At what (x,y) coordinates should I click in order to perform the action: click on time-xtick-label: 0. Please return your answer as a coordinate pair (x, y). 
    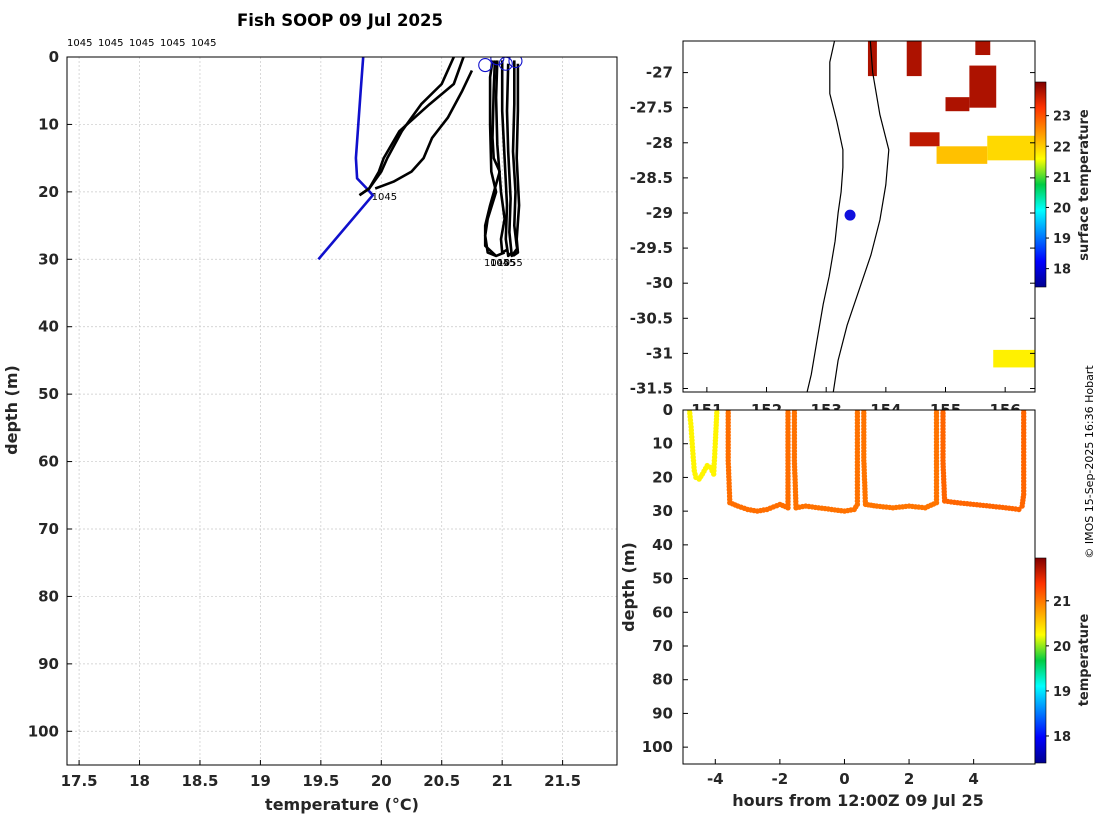
    Looking at the image, I should click on (844, 779).